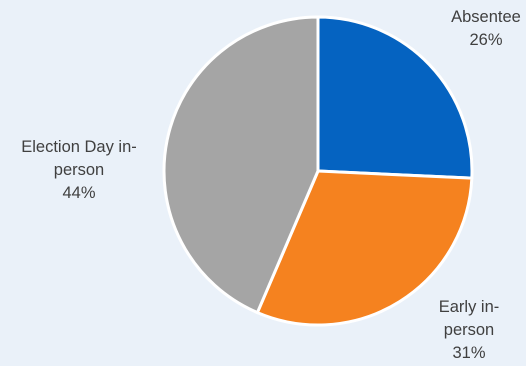 This screenshot has height=366, width=526. What do you see at coordinates (79, 147) in the screenshot?
I see `slice-label-election-day-in-person-line-1: Election Day in-` at bounding box center [79, 147].